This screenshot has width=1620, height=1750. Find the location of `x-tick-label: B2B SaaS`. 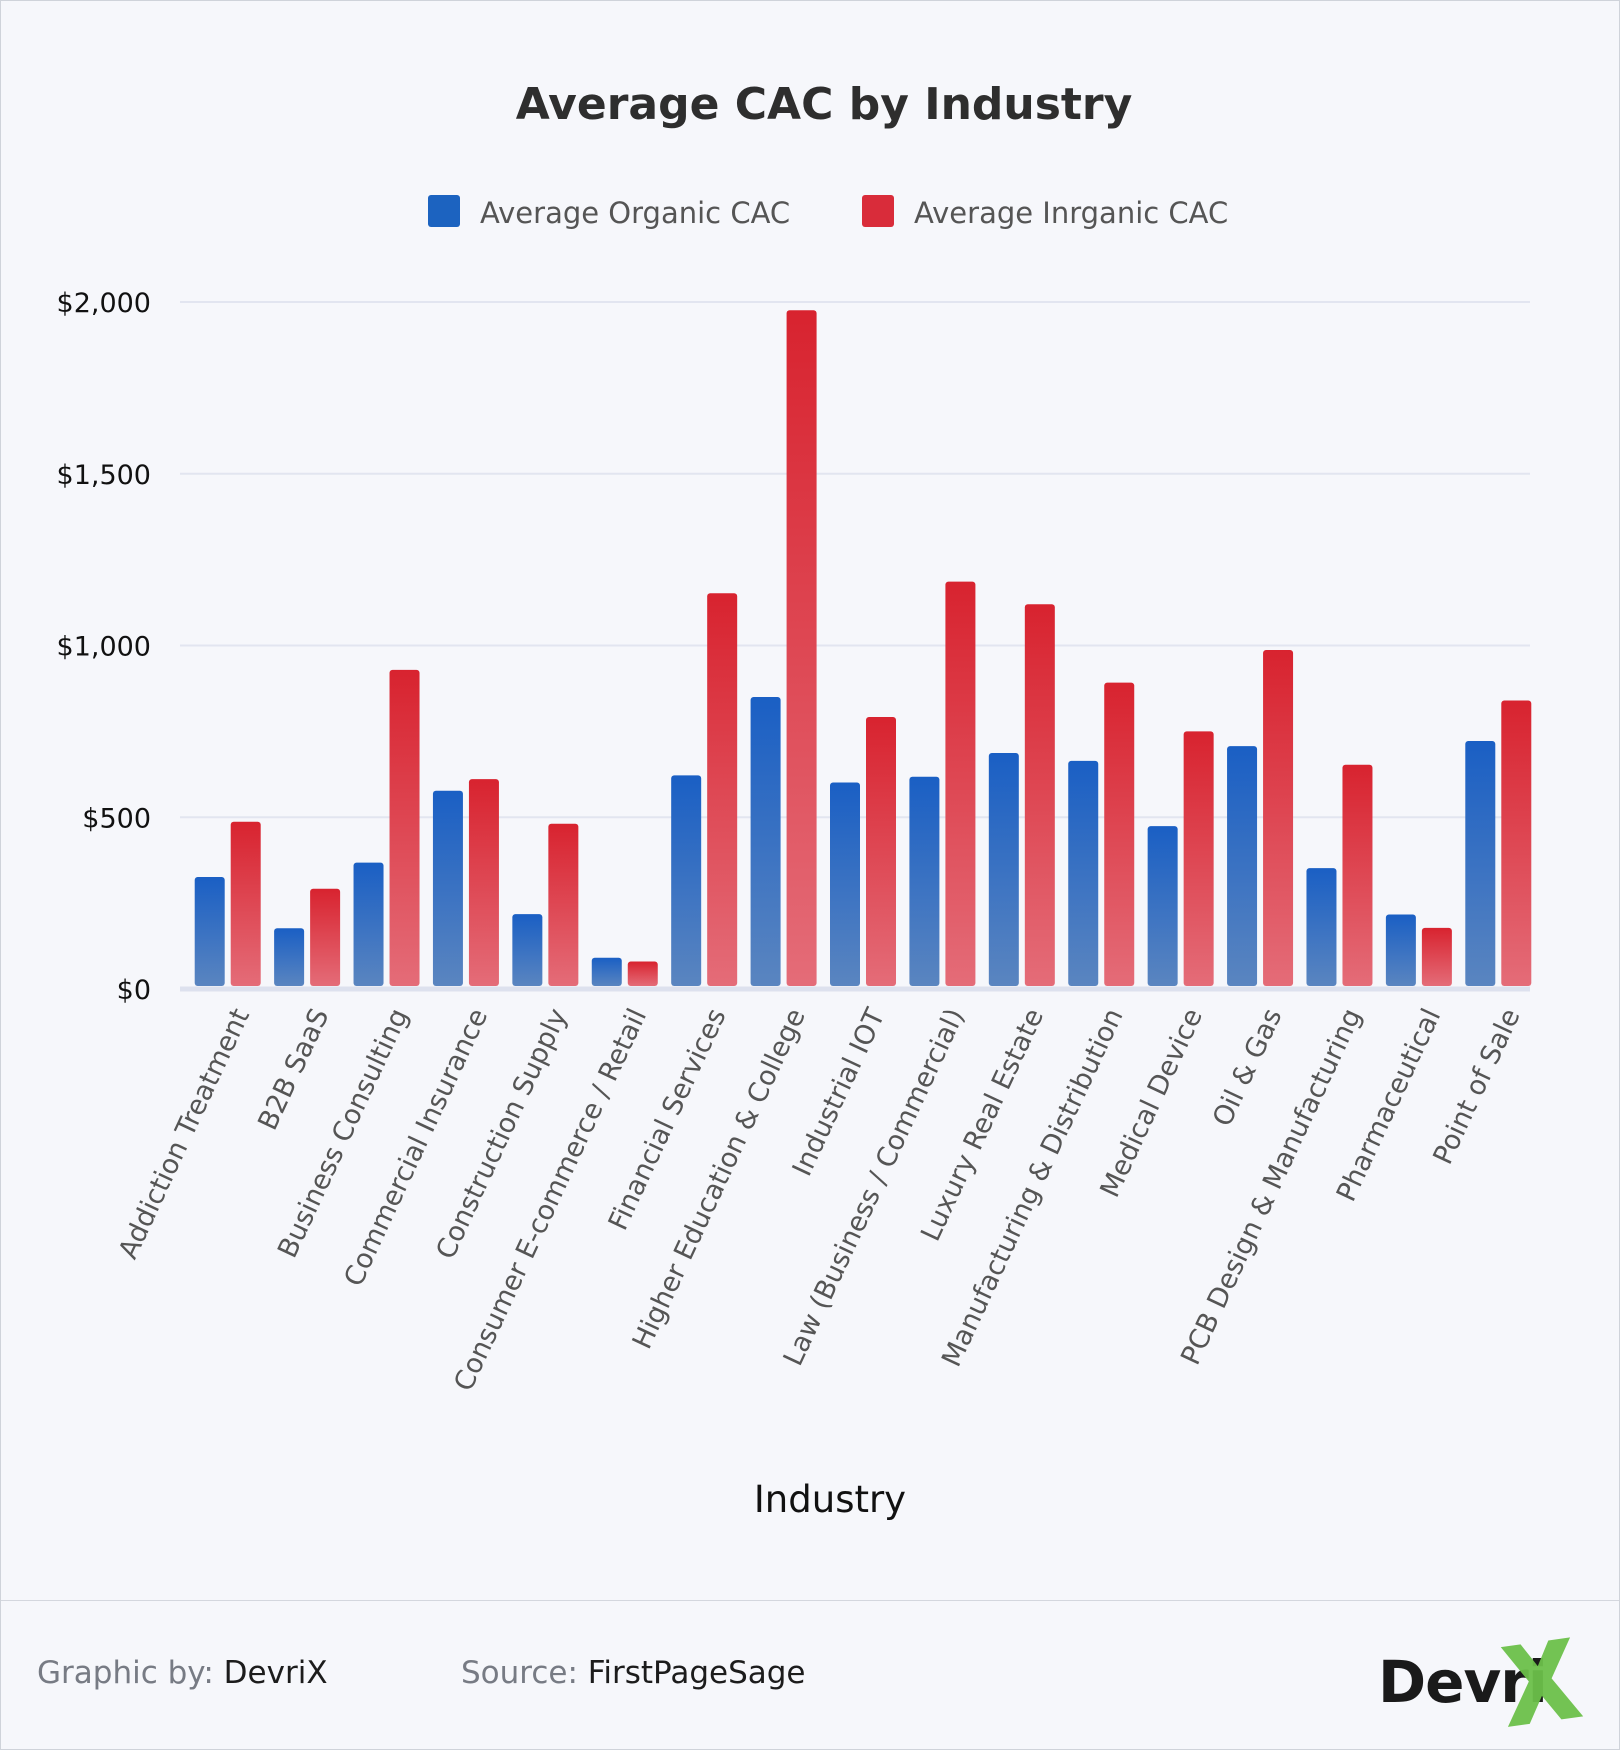

x-tick-label: B2B SaaS is located at coordinates (293, 1069).